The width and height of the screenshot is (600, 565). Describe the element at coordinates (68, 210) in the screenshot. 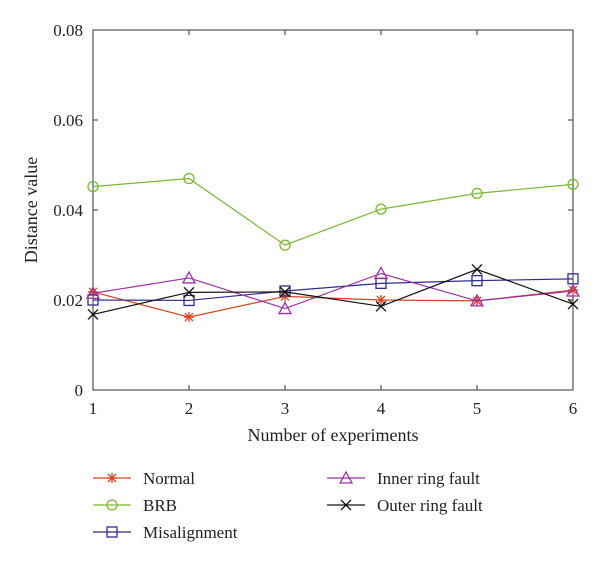

I see `y-tick-label: 0.04` at that location.